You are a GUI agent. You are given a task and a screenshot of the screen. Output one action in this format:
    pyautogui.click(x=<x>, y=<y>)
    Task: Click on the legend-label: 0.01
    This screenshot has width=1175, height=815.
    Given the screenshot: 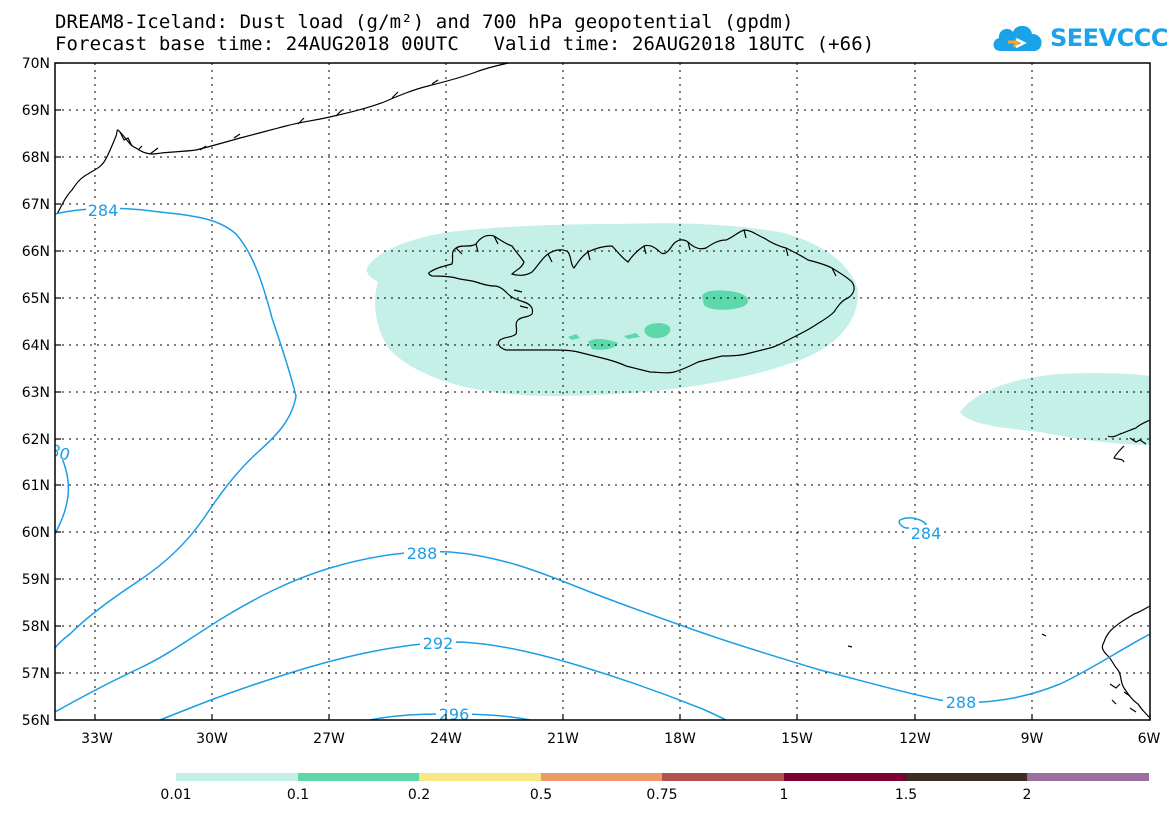 What is the action you would take?
    pyautogui.click(x=175, y=795)
    